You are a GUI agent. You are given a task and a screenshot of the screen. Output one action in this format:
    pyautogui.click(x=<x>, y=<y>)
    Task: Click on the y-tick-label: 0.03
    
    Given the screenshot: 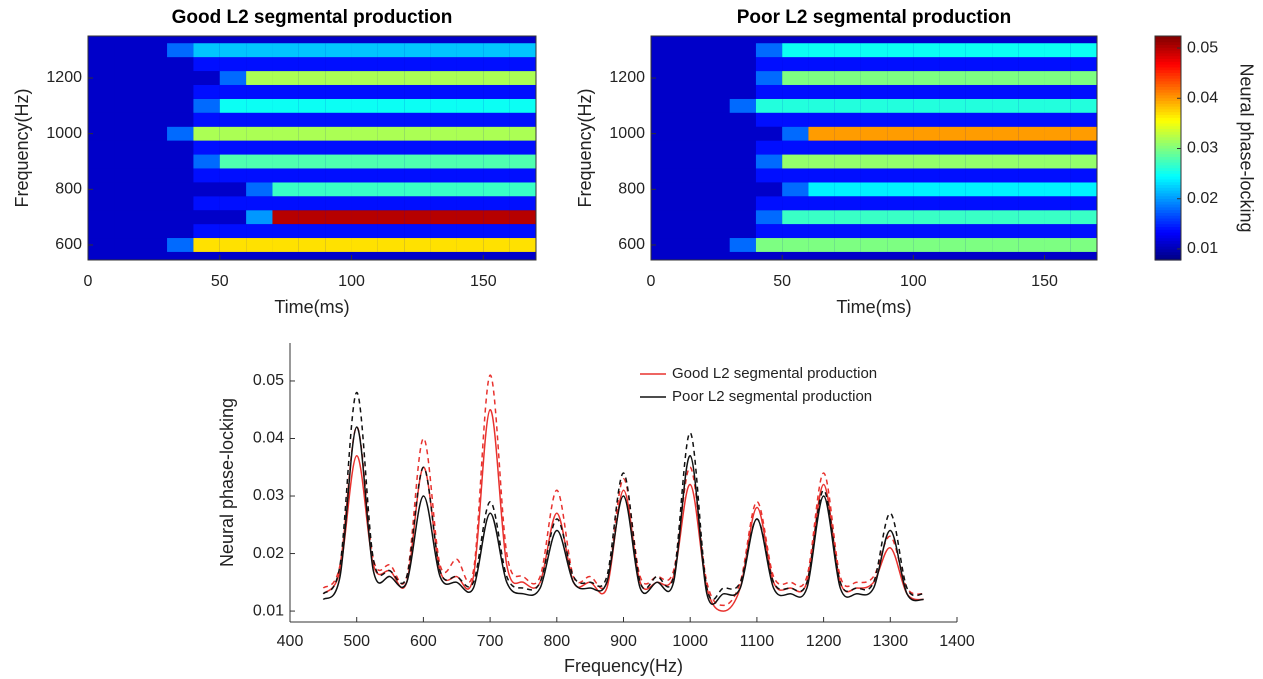 What is the action you would take?
    pyautogui.click(x=268, y=495)
    